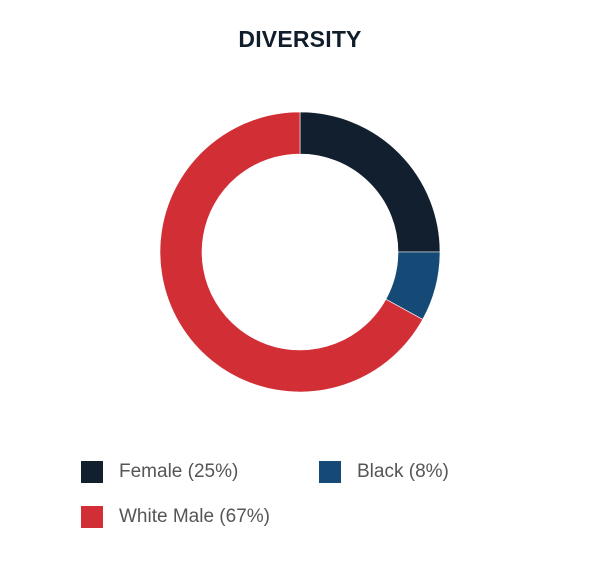 The image size is (600, 576). Describe the element at coordinates (179, 471) in the screenshot. I see `legend-label-female: Female (25%)` at that location.